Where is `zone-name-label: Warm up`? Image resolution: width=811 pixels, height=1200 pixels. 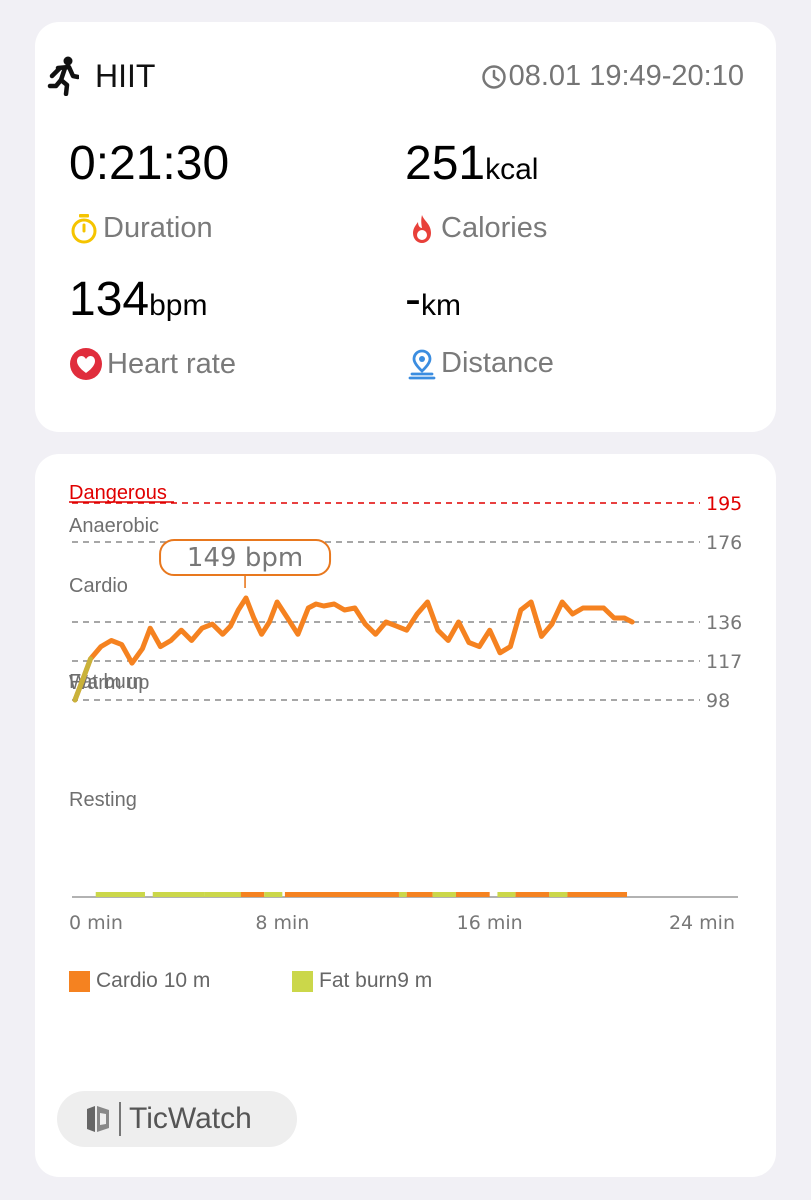
zone-name-label: Warm up is located at coordinates (109, 683).